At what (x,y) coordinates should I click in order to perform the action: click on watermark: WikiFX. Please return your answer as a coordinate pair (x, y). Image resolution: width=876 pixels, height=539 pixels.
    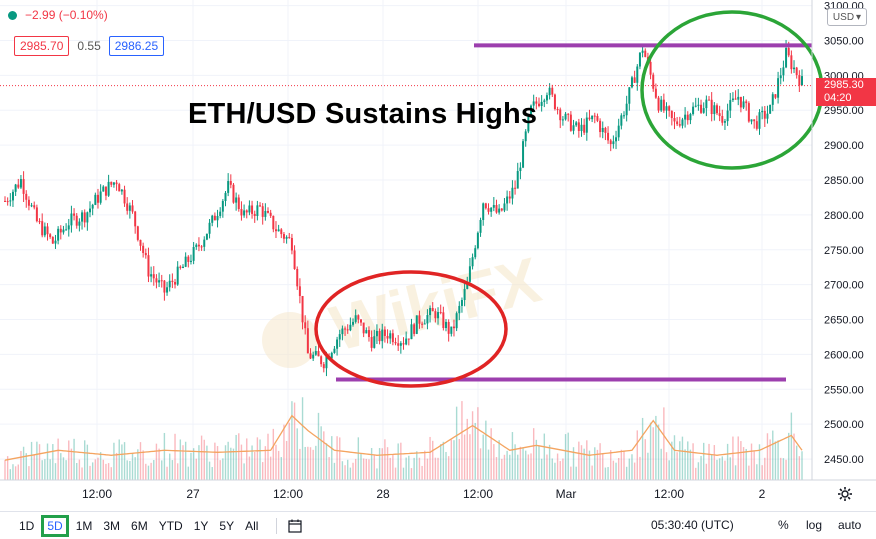
    Looking at the image, I should click on (405, 305).